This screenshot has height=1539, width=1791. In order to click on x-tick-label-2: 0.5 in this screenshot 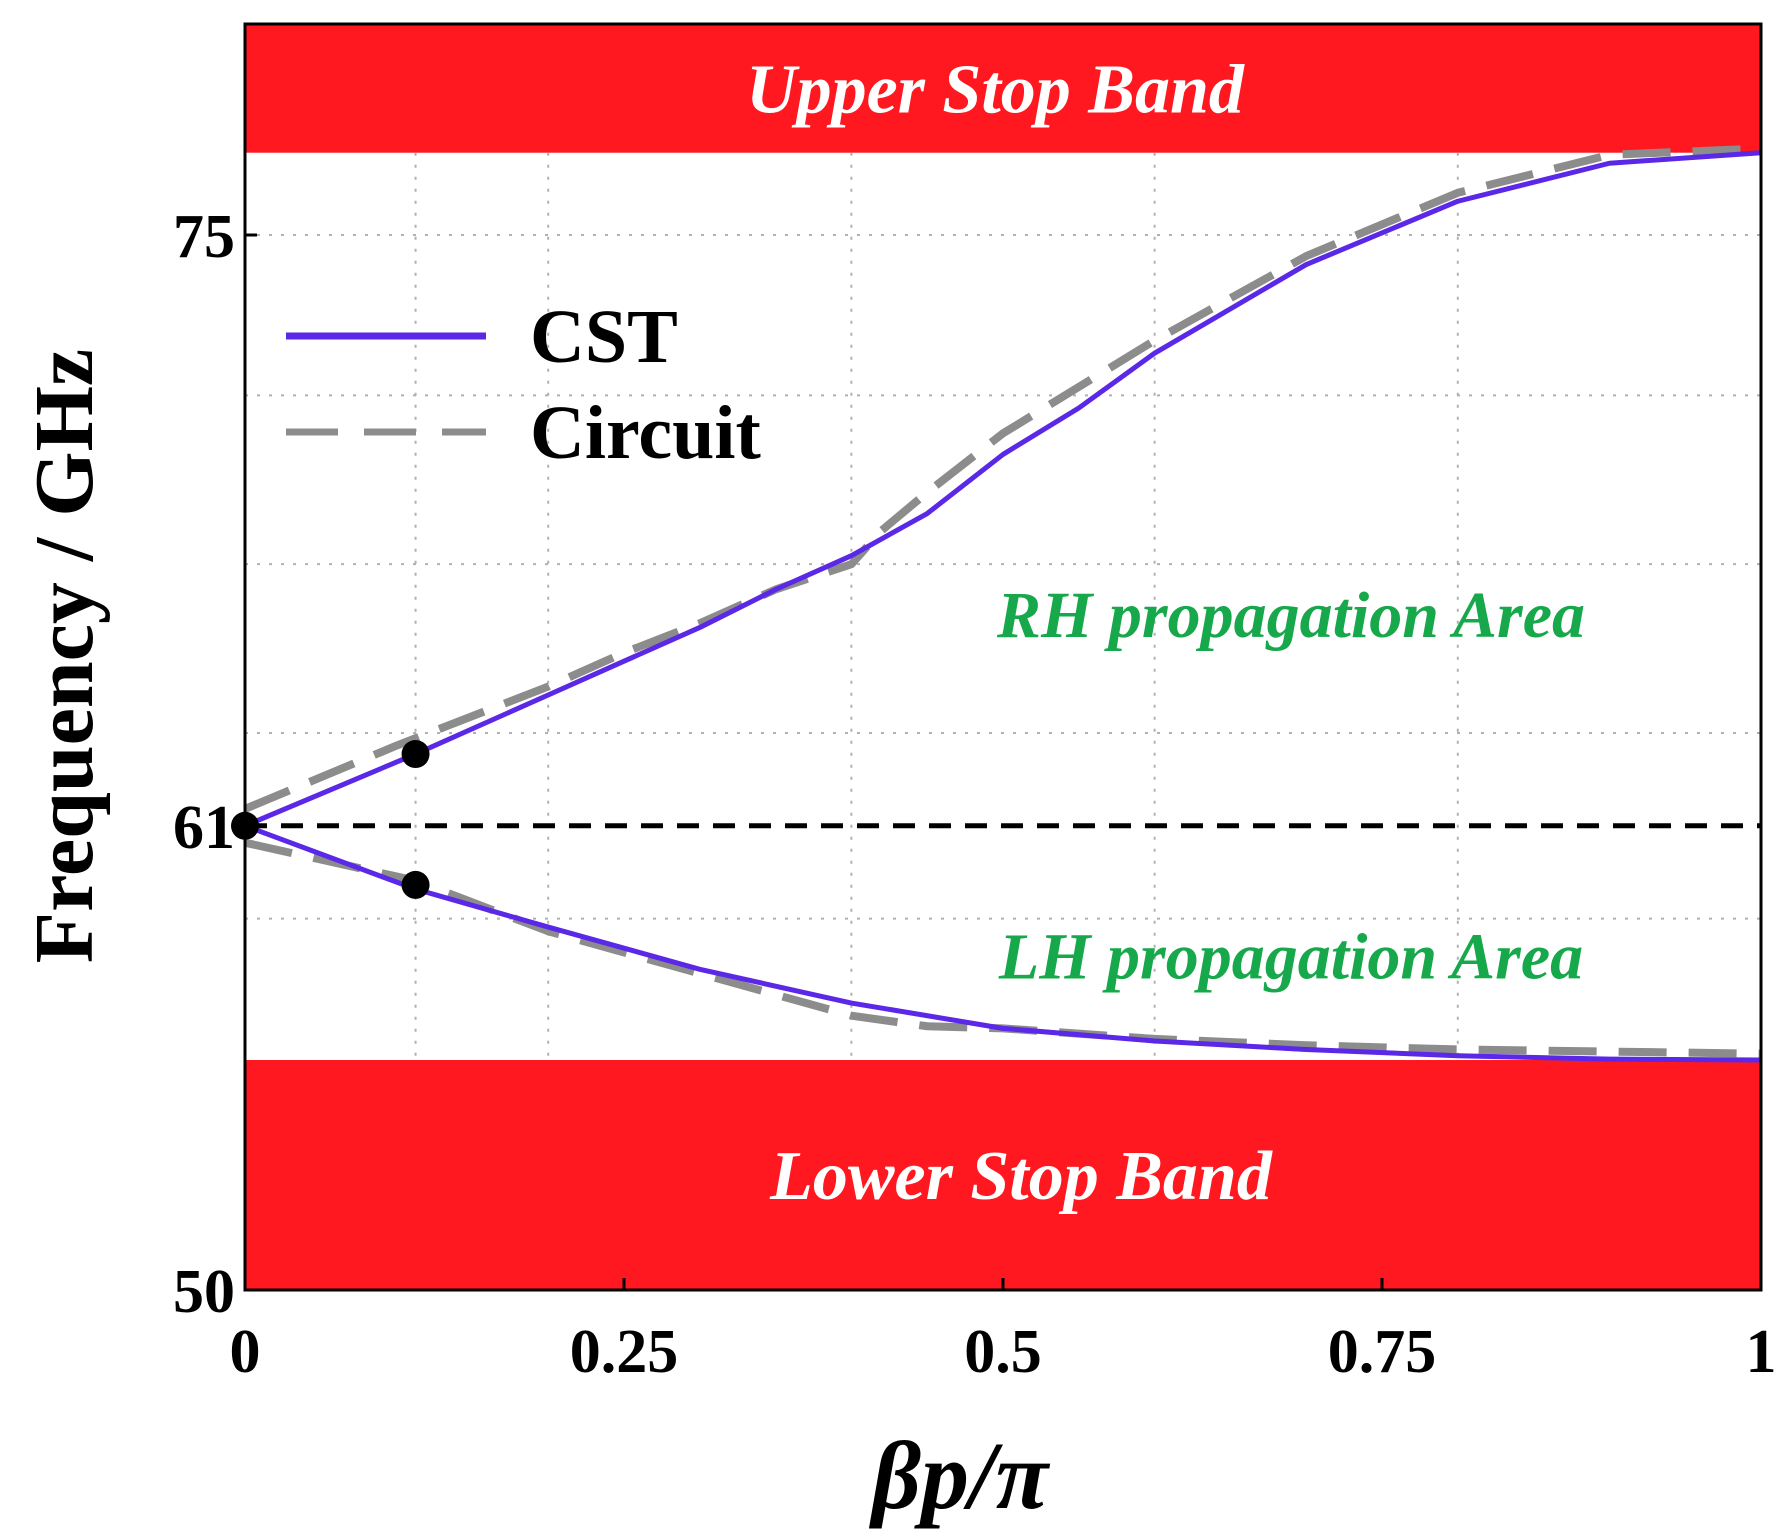, I will do `click(1003, 1352)`.